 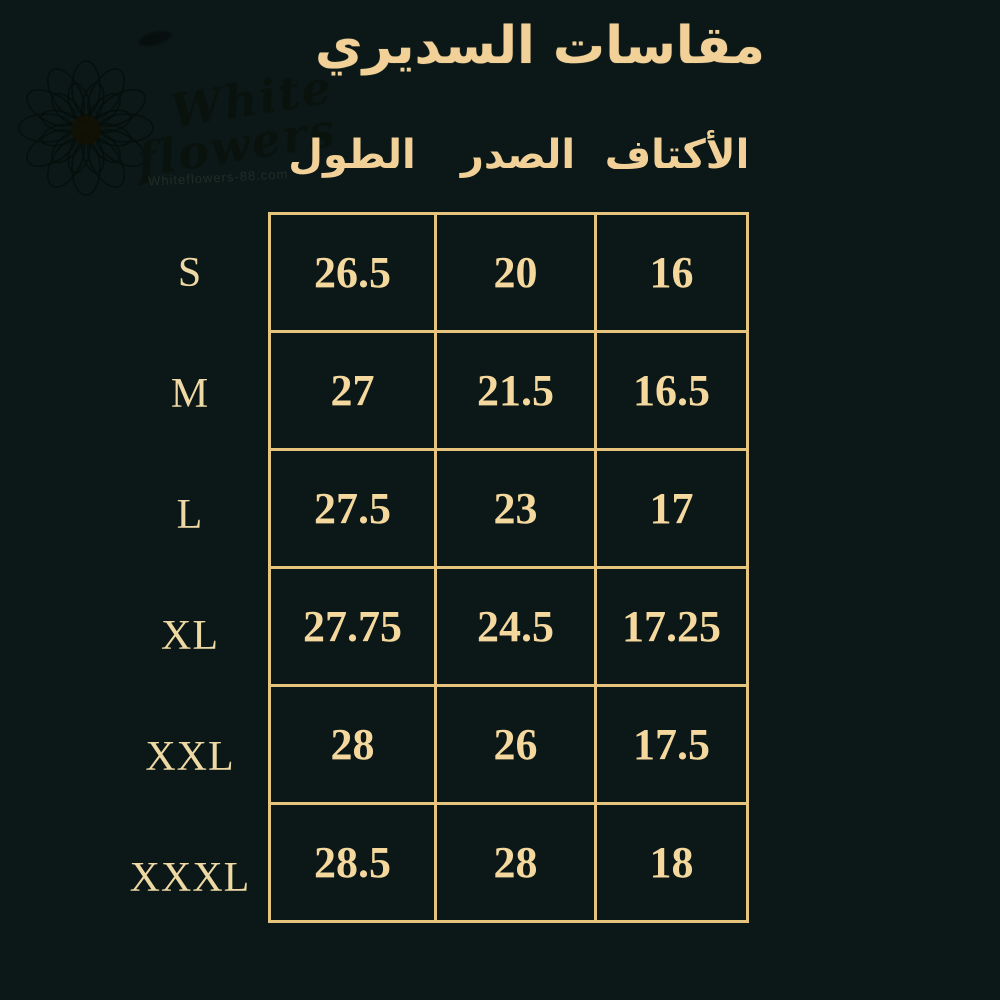 I want to click on cell-s-shoulders: 16, so click(x=671, y=272).